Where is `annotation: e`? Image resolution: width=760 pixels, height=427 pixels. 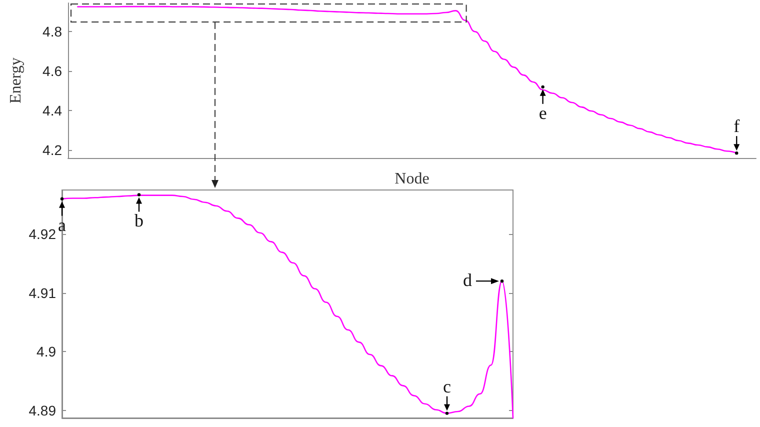 annotation: e is located at coordinates (542, 112).